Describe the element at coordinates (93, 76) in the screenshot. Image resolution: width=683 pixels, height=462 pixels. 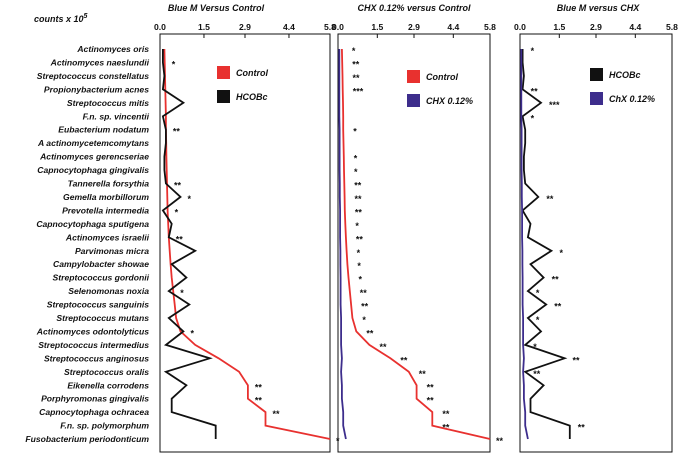
I see `species-label: Streptococcus constellatus` at that location.